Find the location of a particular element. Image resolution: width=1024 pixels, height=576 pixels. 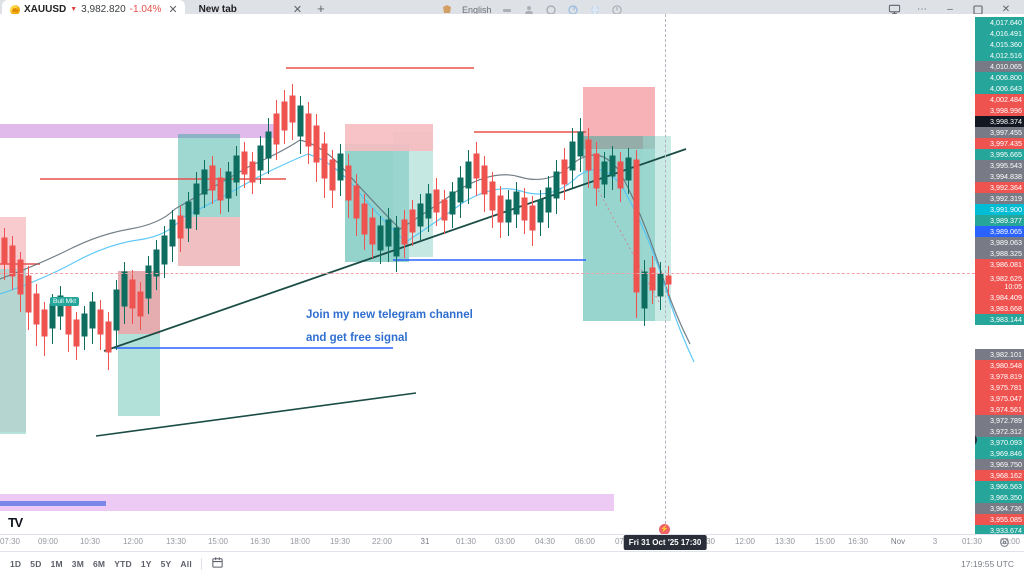

power-icon is located at coordinates (617, 9).